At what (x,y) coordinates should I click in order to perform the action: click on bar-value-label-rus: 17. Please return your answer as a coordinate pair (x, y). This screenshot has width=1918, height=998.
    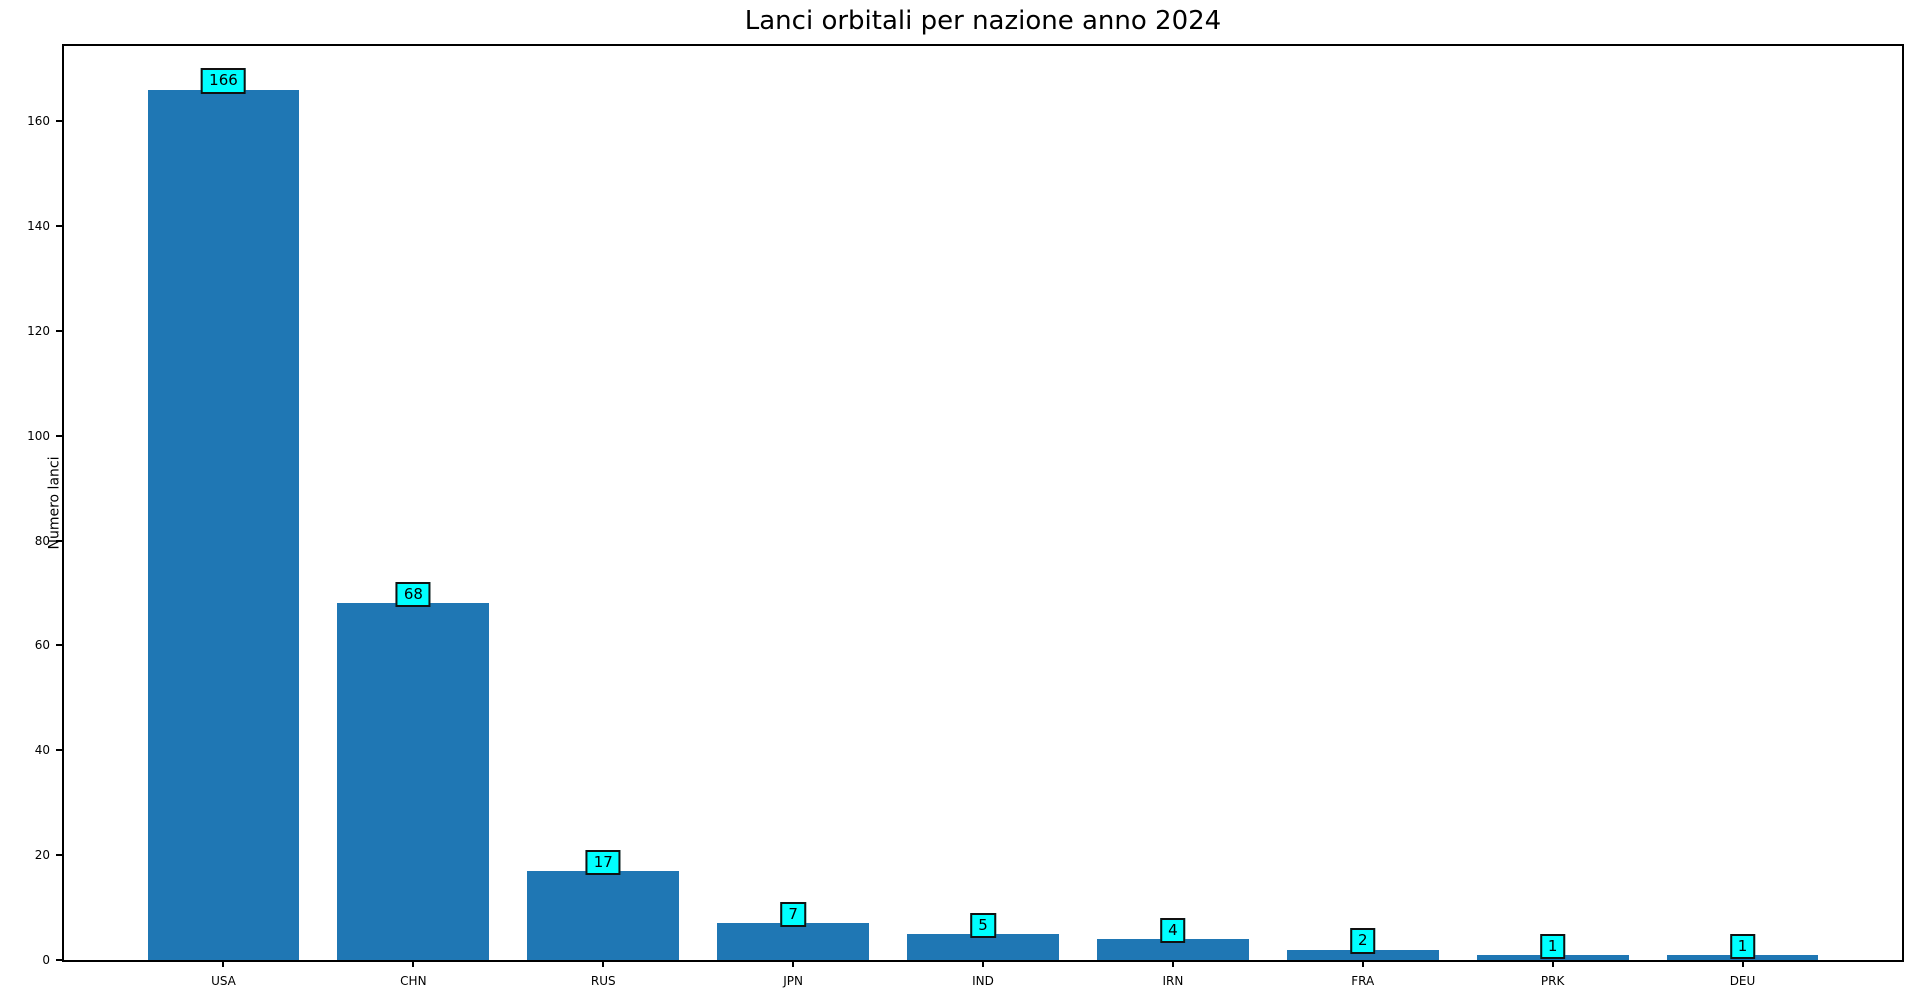
    Looking at the image, I should click on (603, 862).